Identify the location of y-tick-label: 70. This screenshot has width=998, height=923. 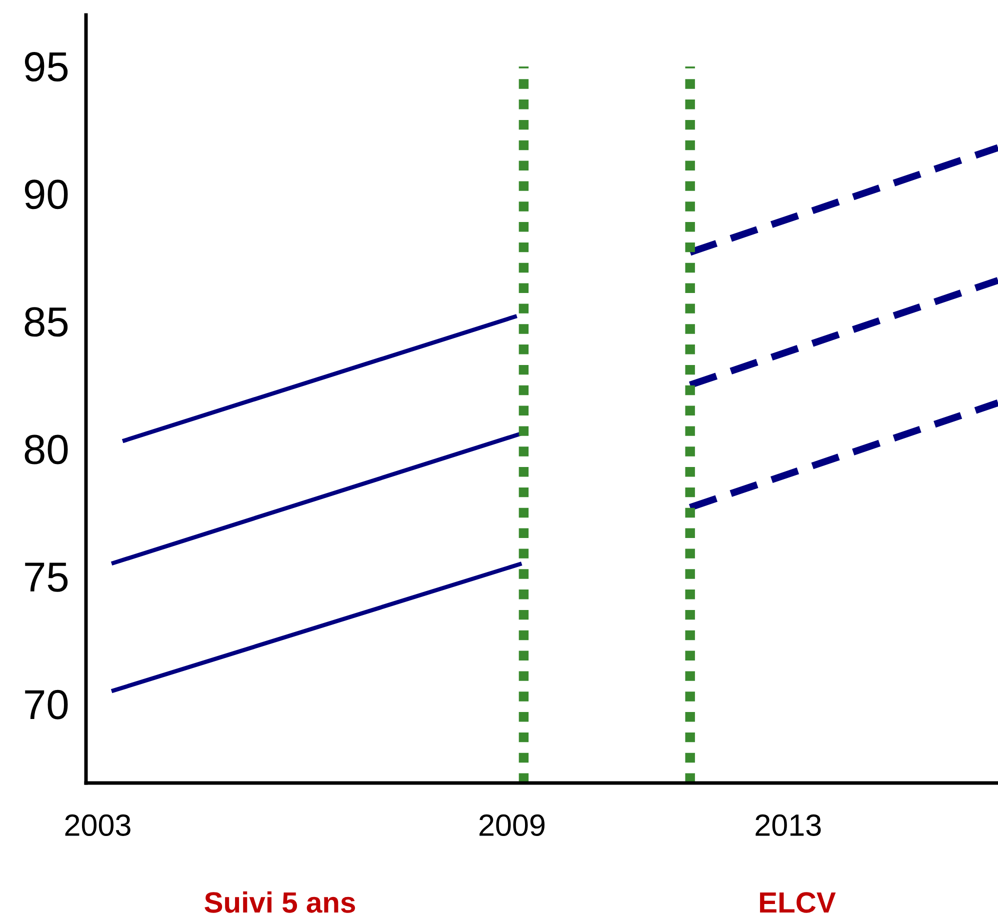
(46, 705).